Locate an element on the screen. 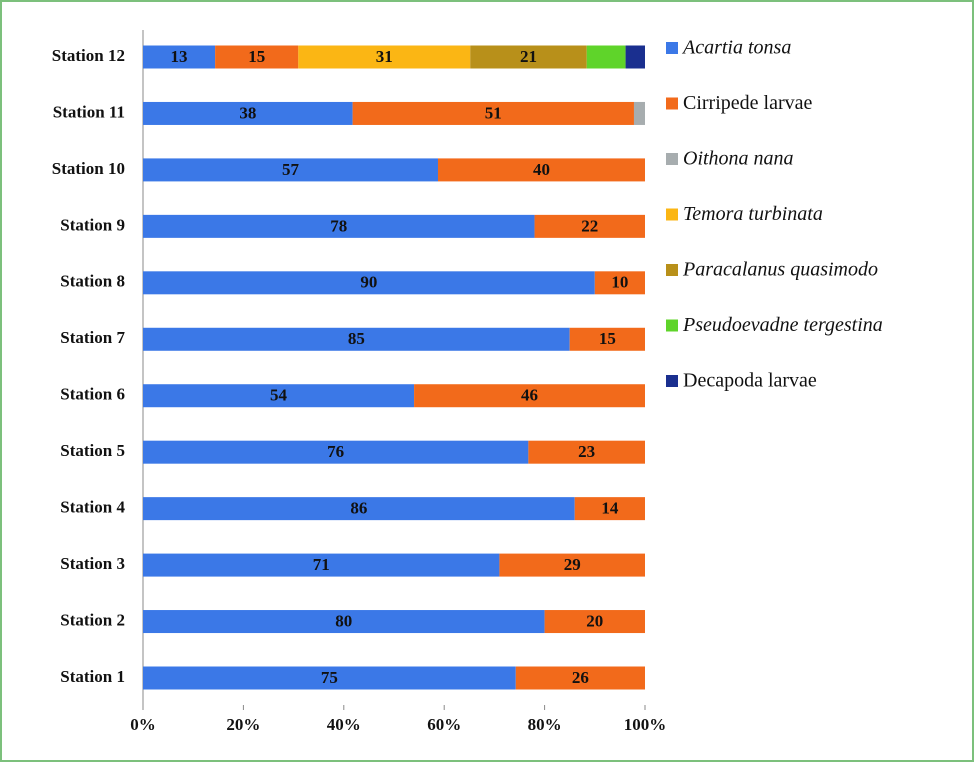  y-tick-label: Station 1 is located at coordinates (92, 676).